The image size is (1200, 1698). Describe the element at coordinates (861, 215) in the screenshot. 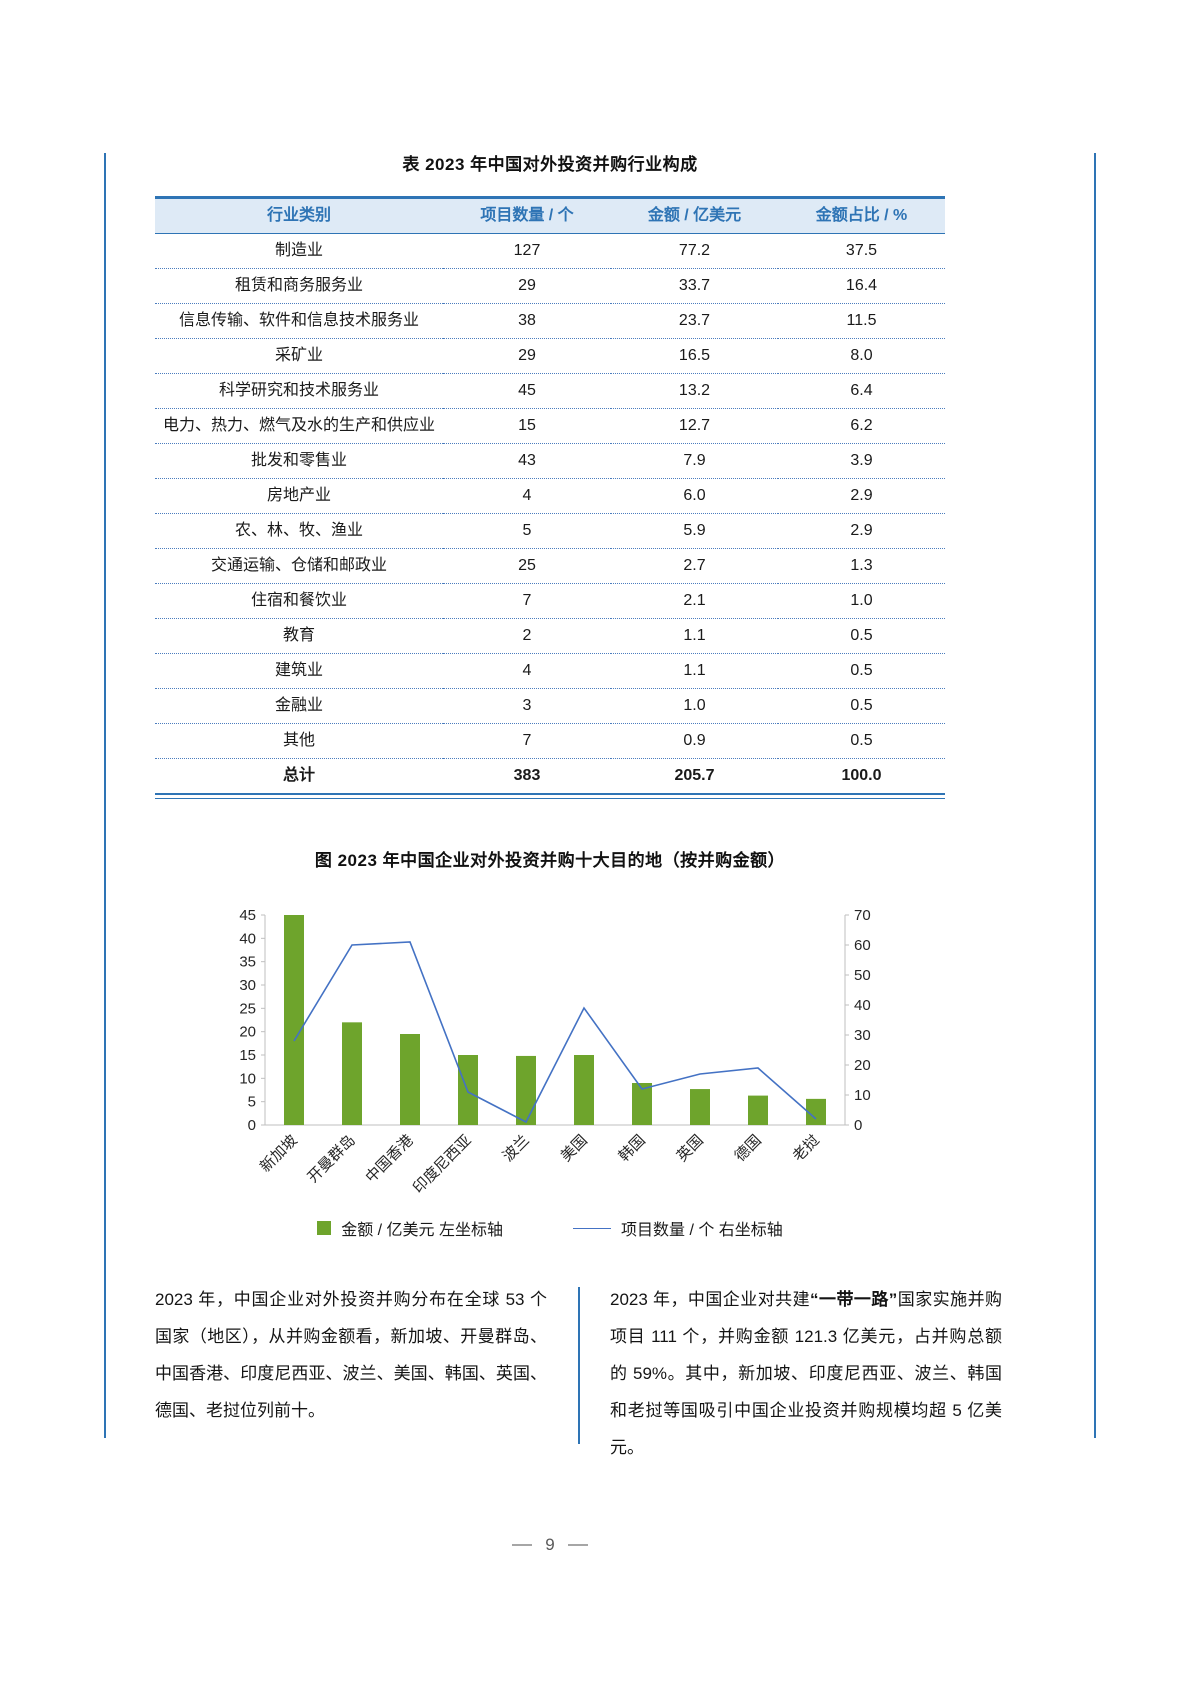

I see `column-header: 金额占比 / %` at that location.